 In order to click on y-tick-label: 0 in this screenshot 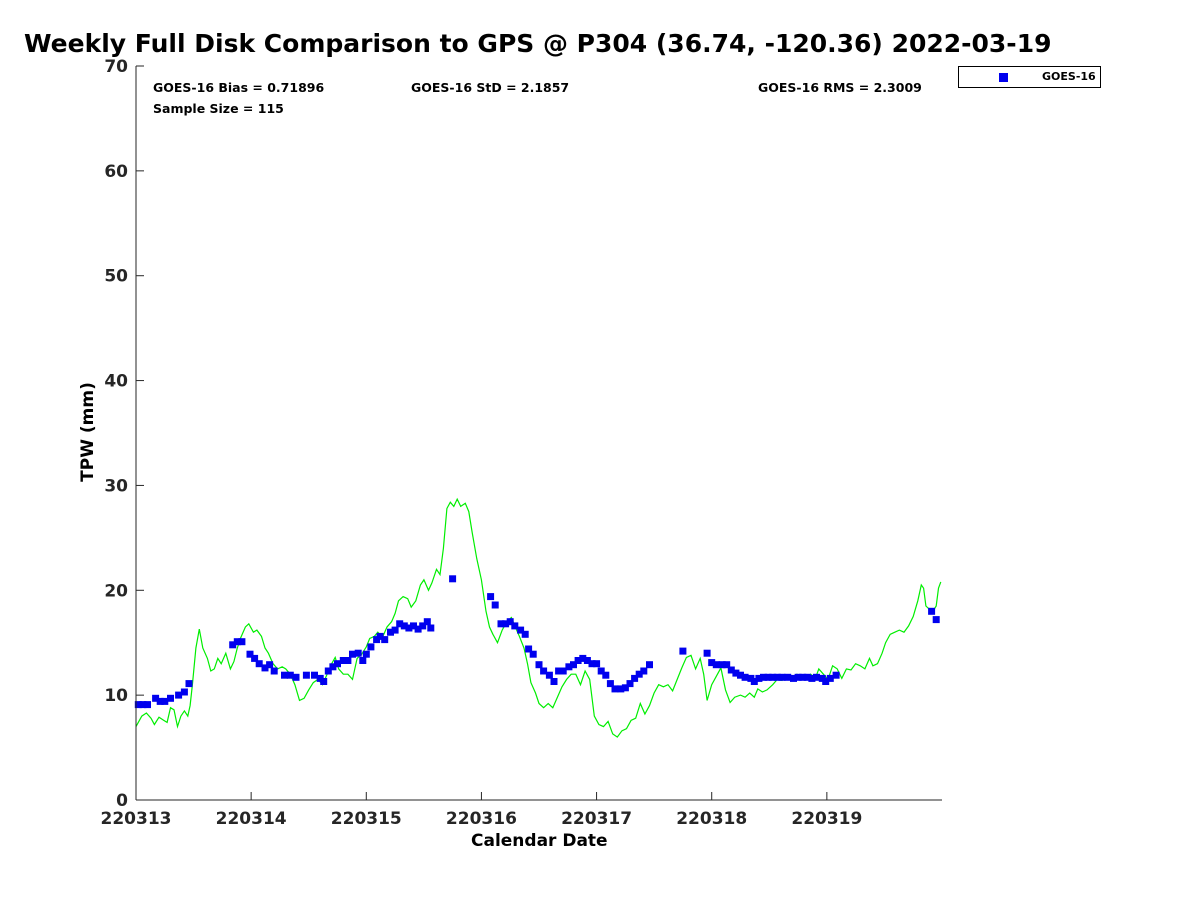, I will do `click(122, 801)`.